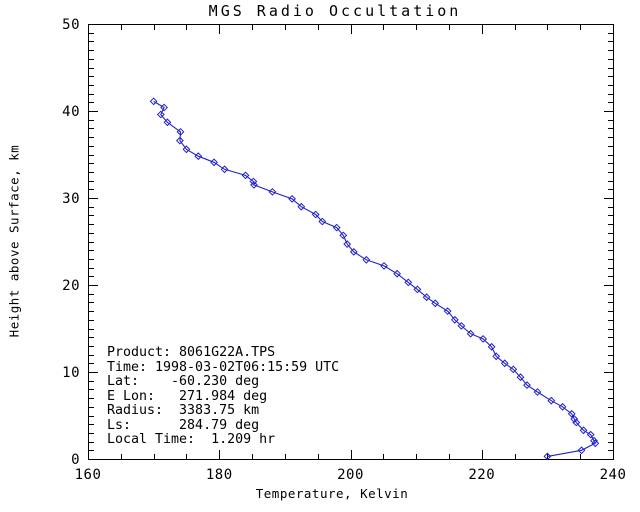 The width and height of the screenshot is (640, 512). Describe the element at coordinates (183, 381) in the screenshot. I see `annotation-lat: Lat: -60.230 deg` at that location.